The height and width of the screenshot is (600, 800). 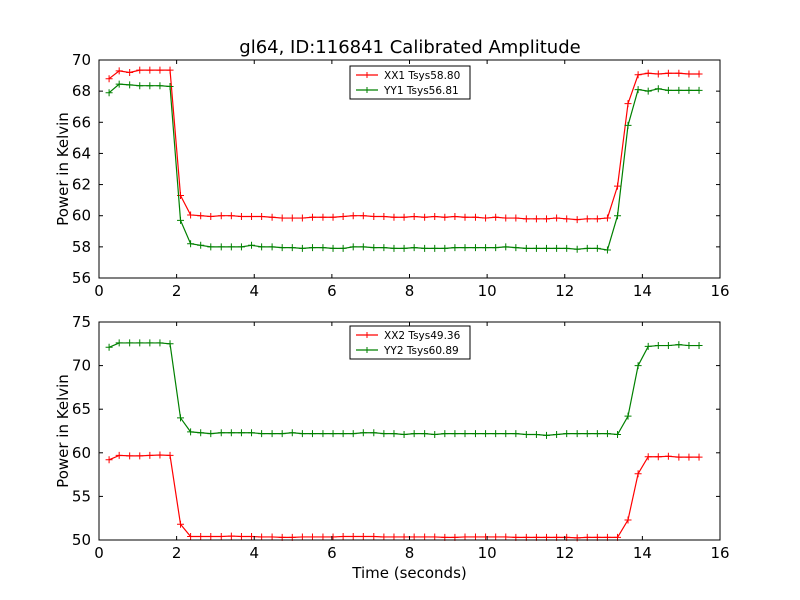 I want to click on x-tick-label: 8, so click(x=410, y=291).